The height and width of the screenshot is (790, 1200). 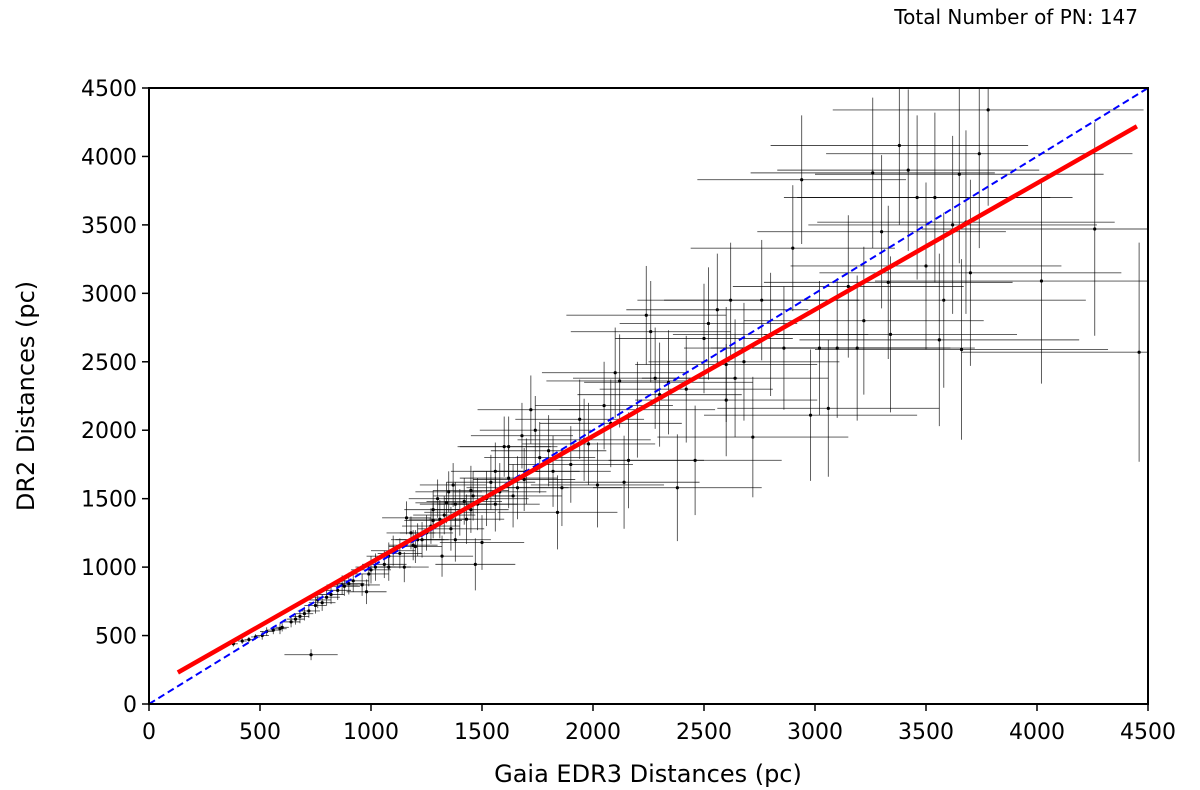 I want to click on y-tick-label: 1000, so click(x=109, y=568).